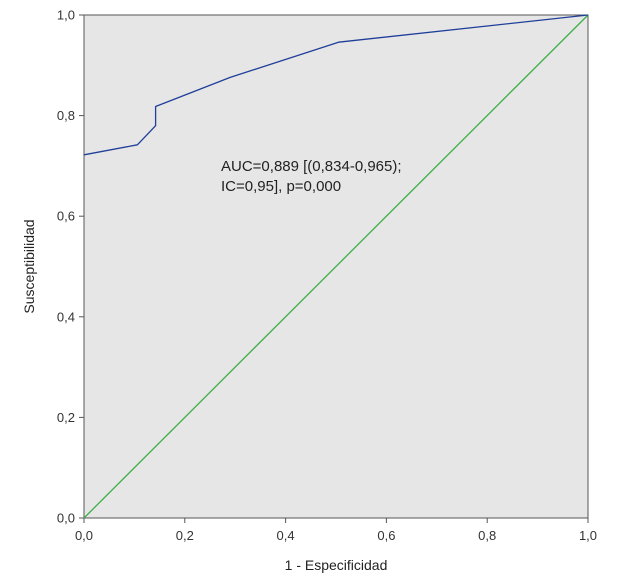 This screenshot has width=617, height=581. Describe the element at coordinates (66, 316) in the screenshot. I see `y-tick-label: 0,4` at that location.